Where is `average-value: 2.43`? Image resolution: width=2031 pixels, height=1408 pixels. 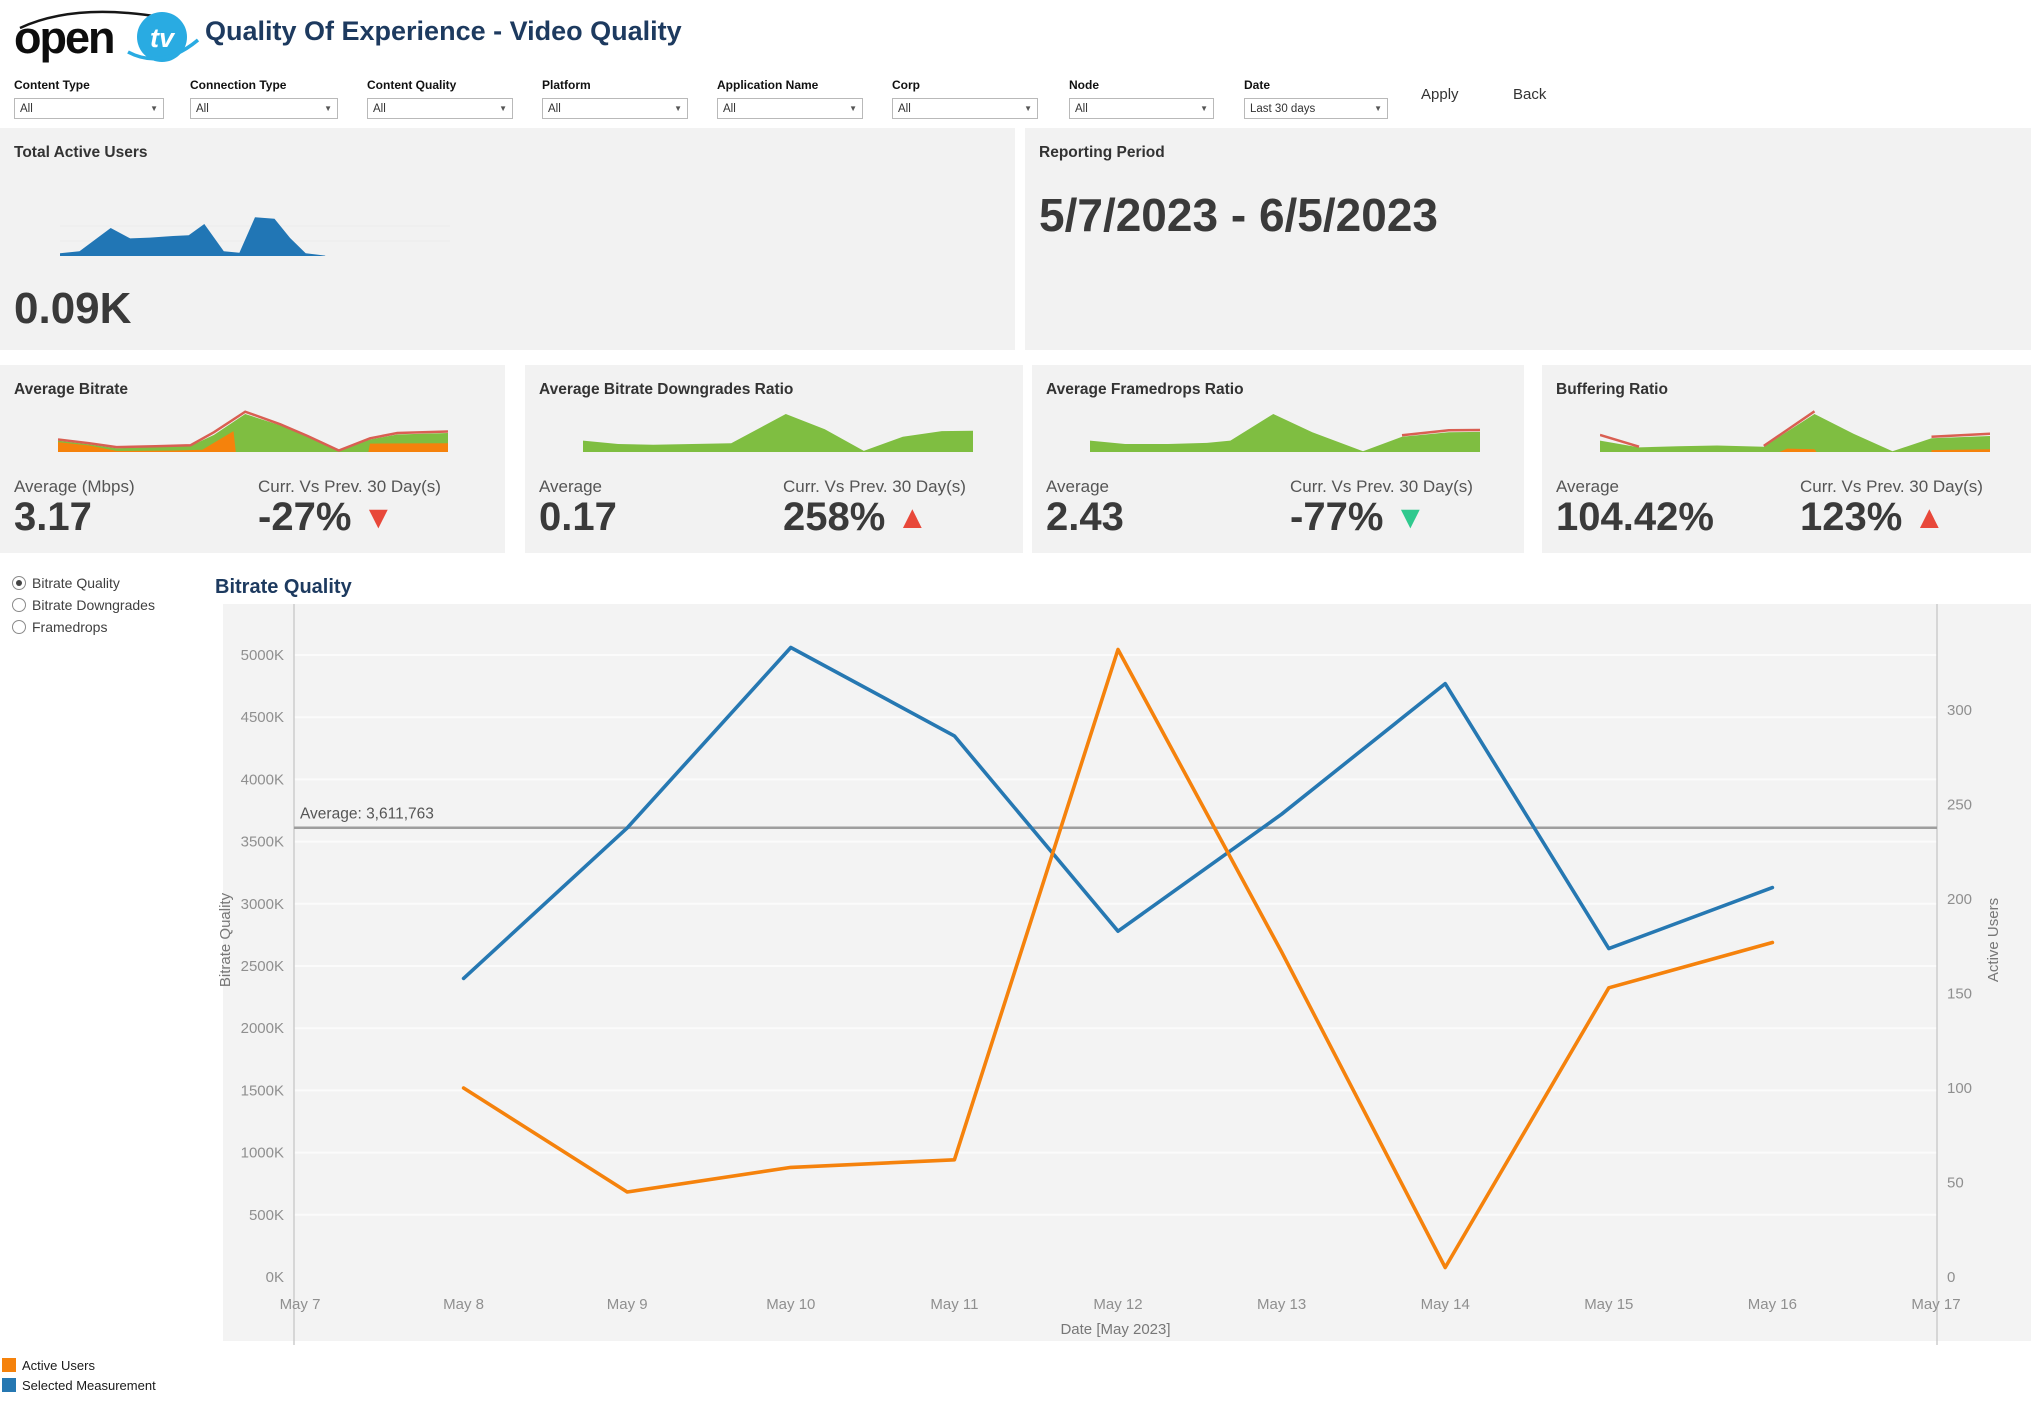 average-value: 2.43 is located at coordinates (1085, 517).